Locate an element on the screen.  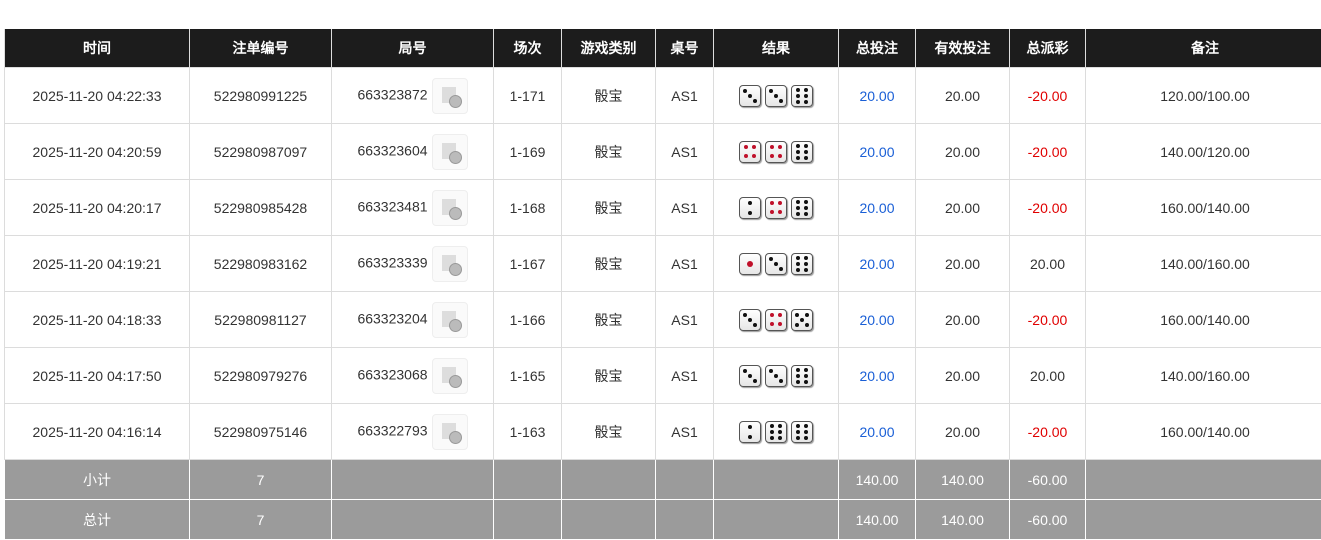
round-cell: 663322793 is located at coordinates (413, 432).